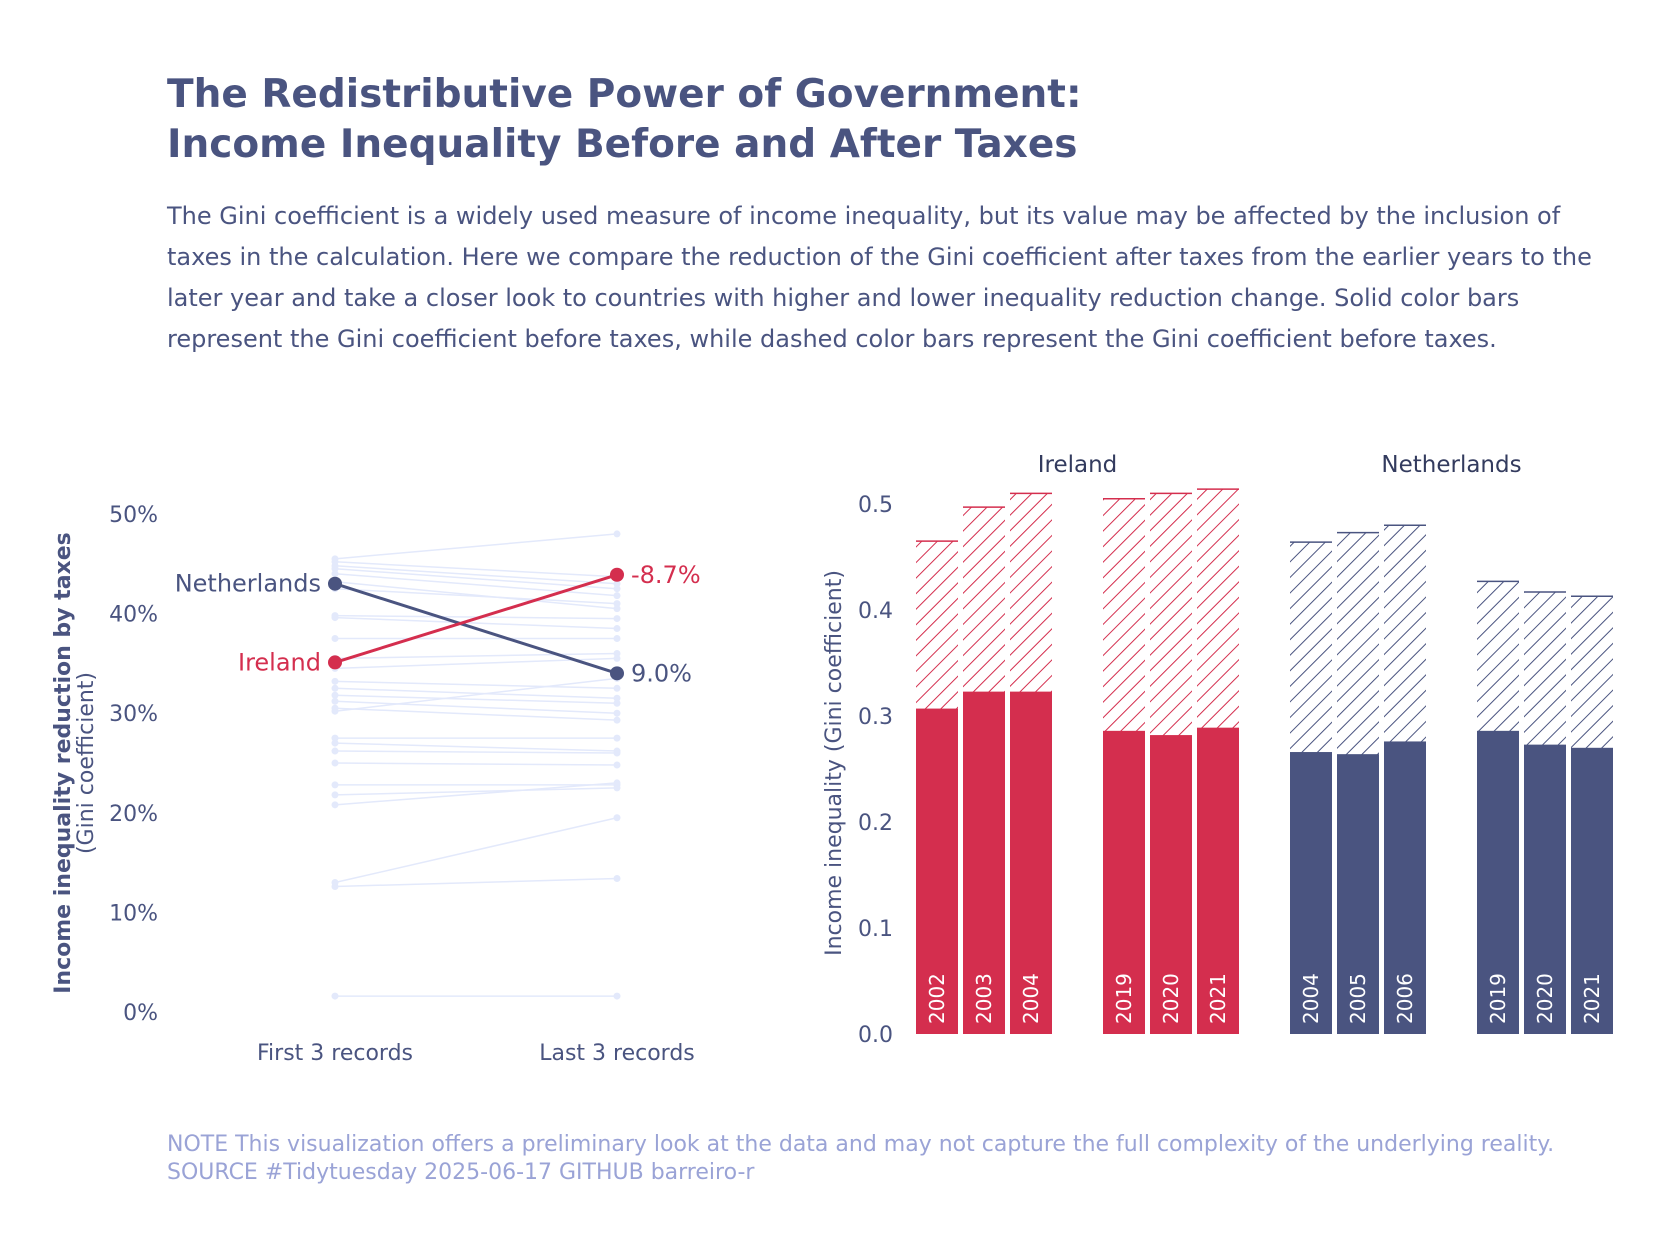  I want to click on netherlands-year-label: 2021, so click(1592, 998).